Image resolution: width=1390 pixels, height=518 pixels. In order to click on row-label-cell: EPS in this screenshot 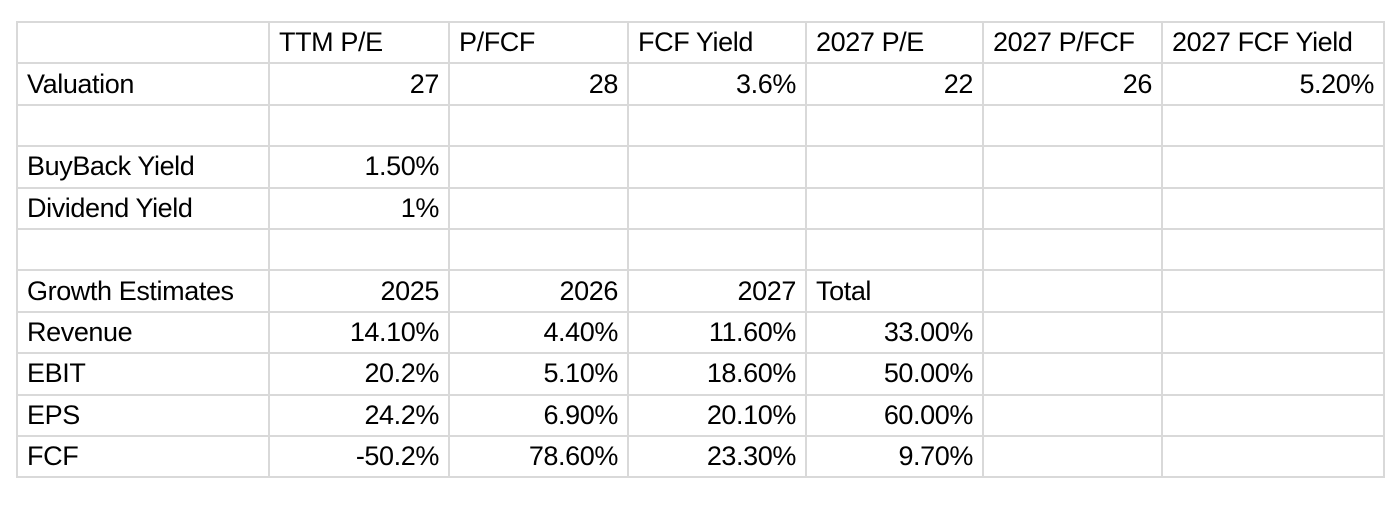, I will do `click(143, 415)`.